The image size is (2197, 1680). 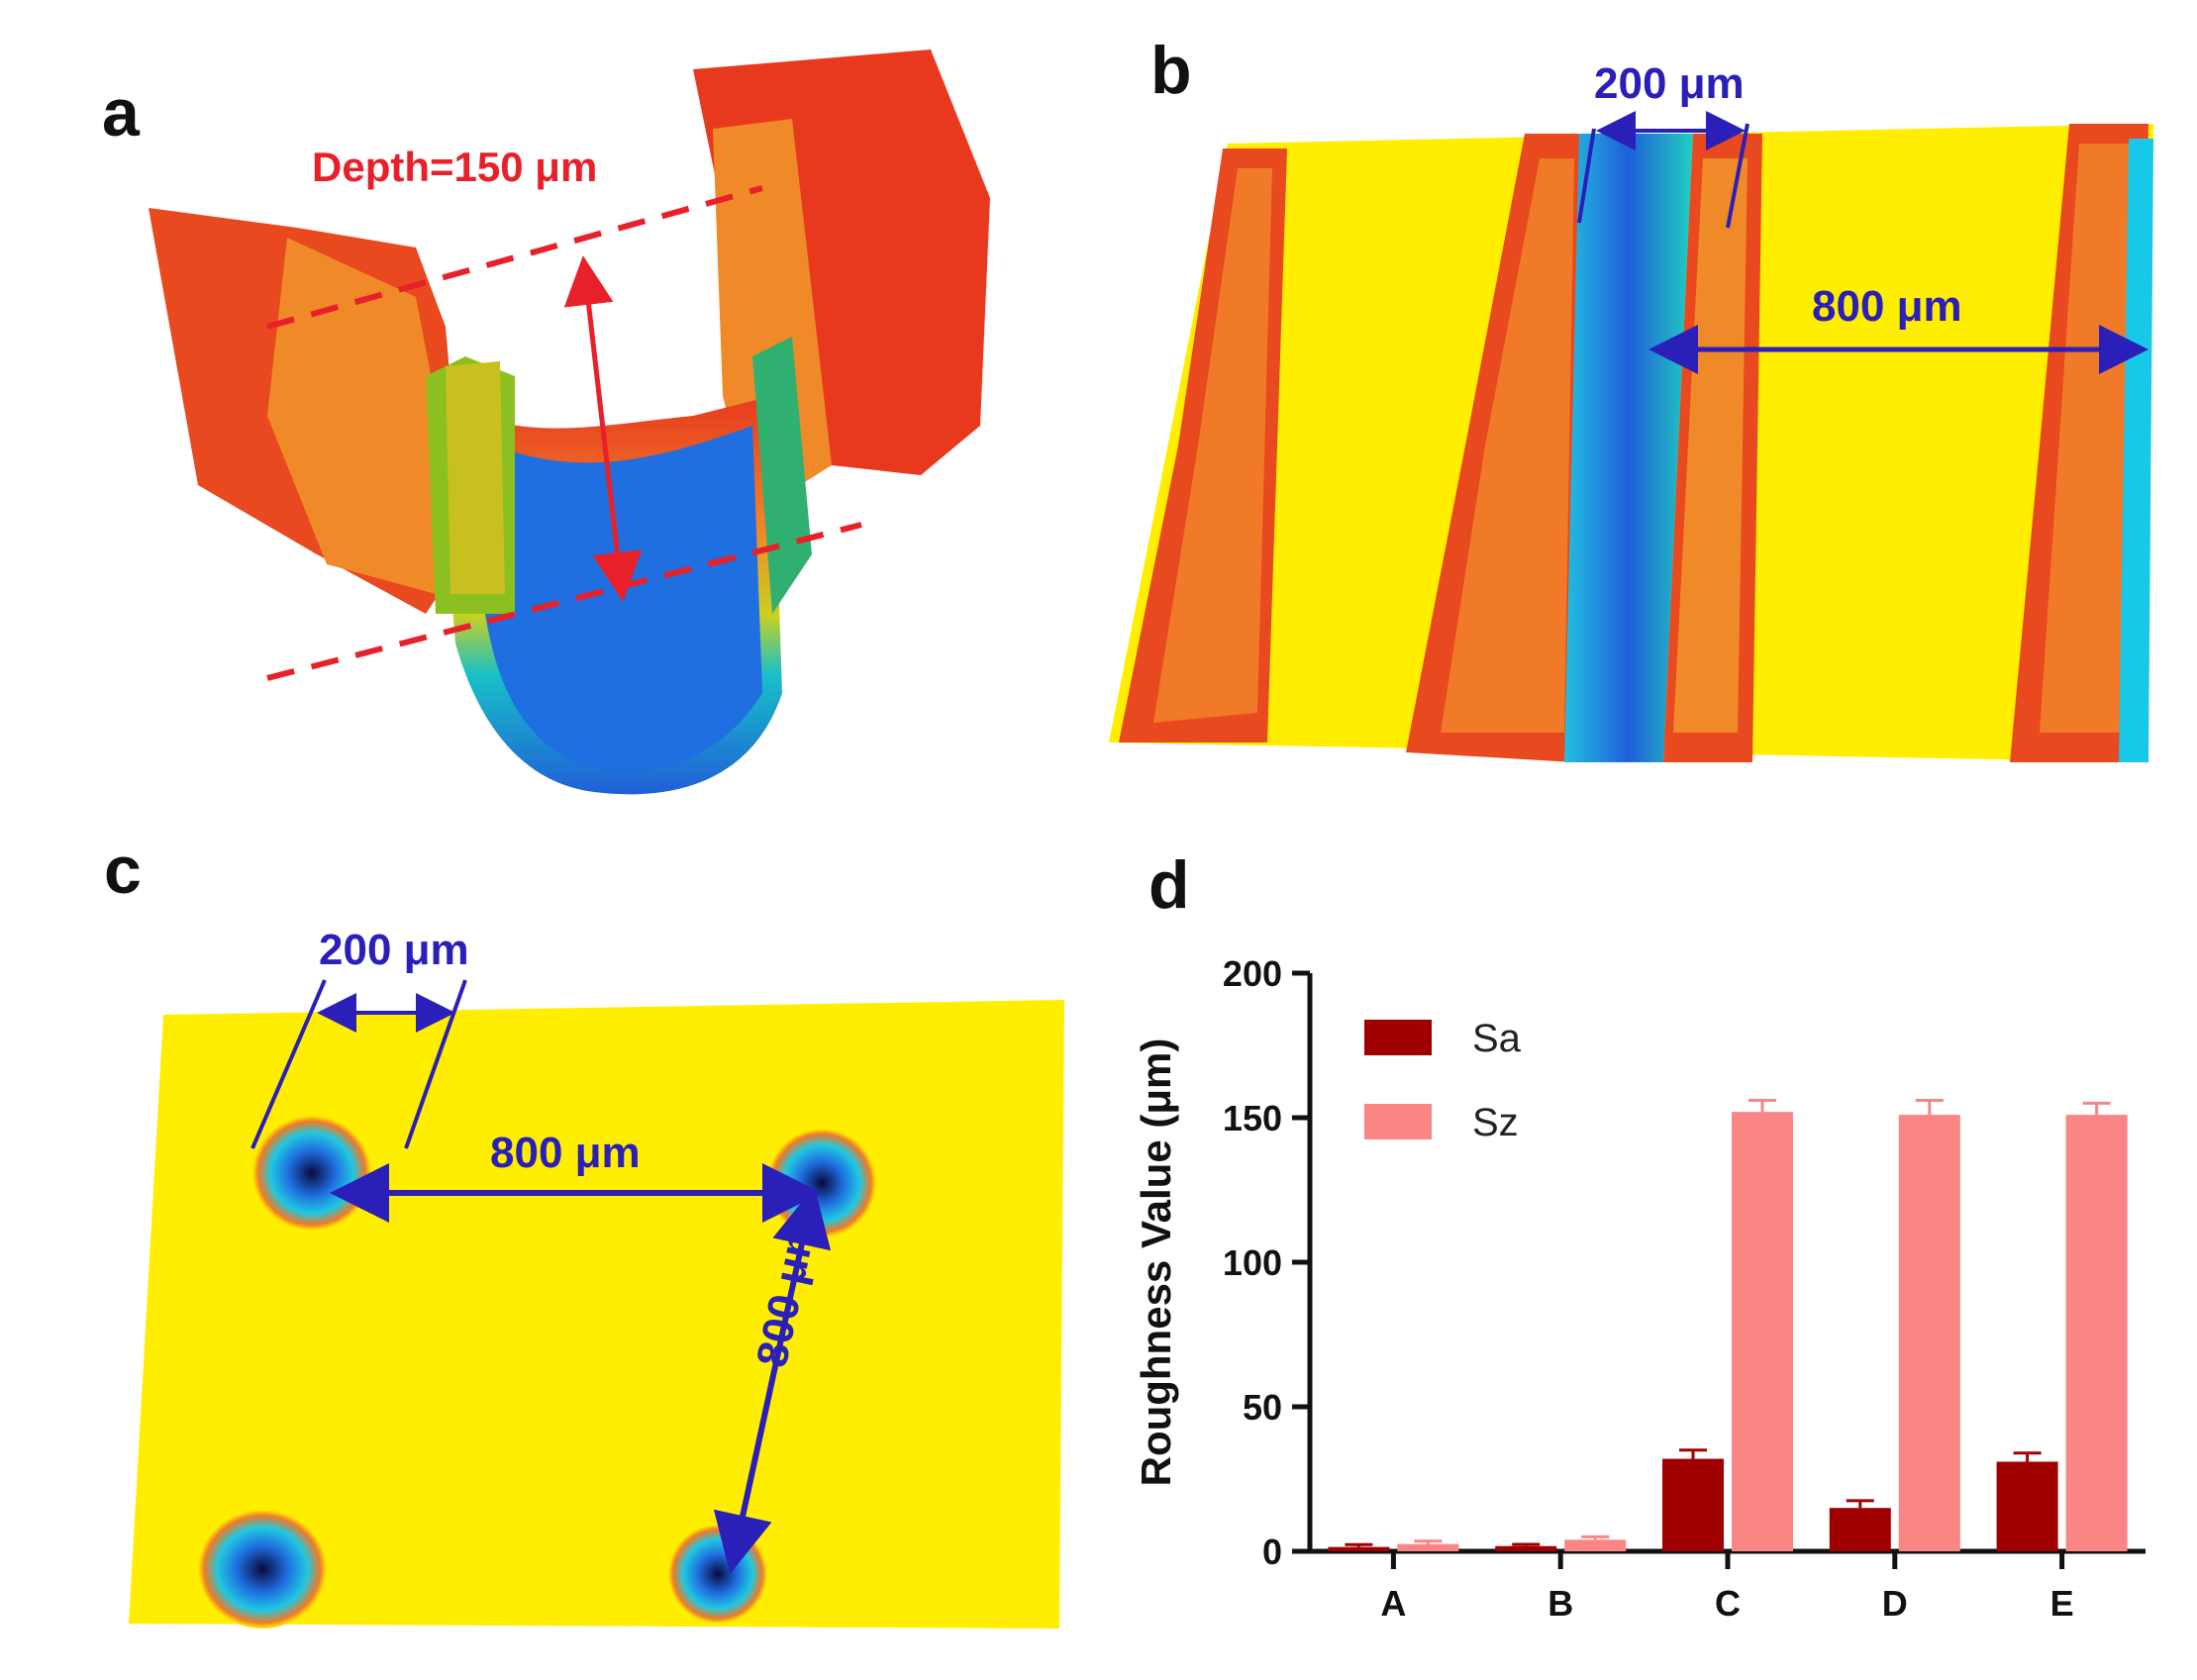 I want to click on pit-spacing-horizontal-label: 800 μm, so click(x=565, y=1153).